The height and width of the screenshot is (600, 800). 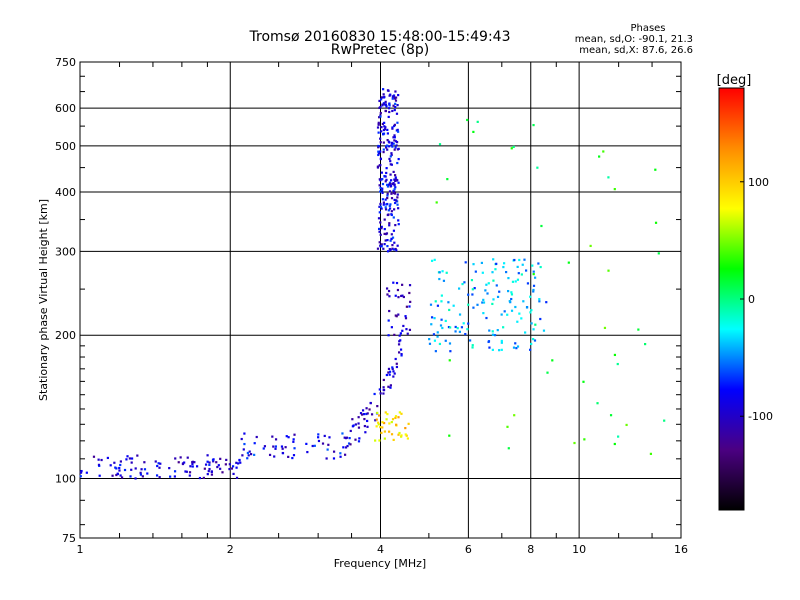 What do you see at coordinates (380, 563) in the screenshot?
I see `x-axis-label: Frequency [MHz]` at bounding box center [380, 563].